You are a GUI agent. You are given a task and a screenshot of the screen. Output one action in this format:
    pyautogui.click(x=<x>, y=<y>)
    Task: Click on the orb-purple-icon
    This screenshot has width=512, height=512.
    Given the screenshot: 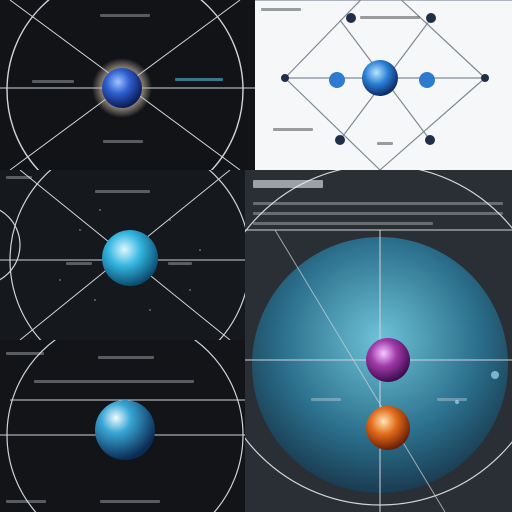 What is the action you would take?
    pyautogui.click(x=388, y=360)
    